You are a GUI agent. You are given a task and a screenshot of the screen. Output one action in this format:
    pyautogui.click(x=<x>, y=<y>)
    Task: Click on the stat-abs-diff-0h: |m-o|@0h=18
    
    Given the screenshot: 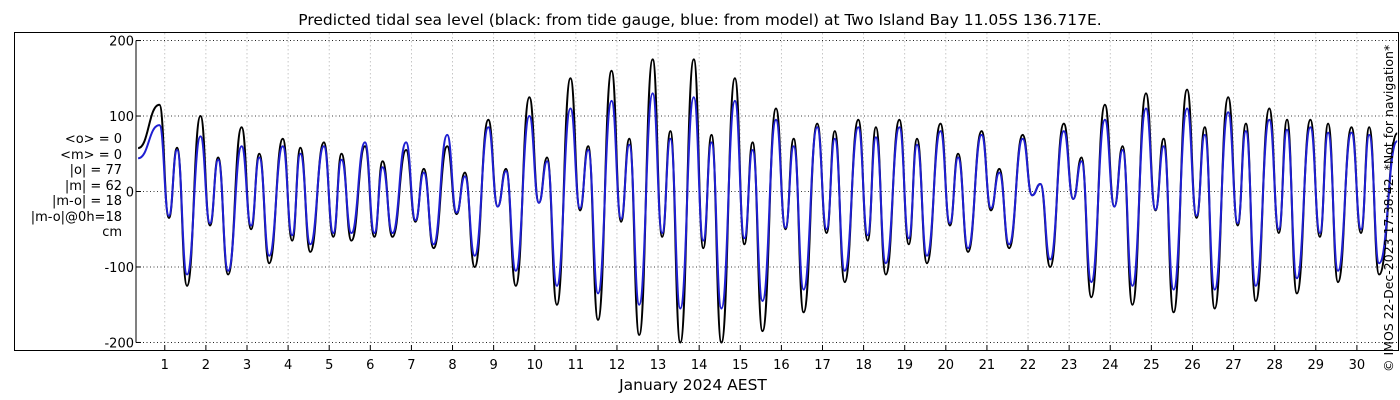 What is the action you would take?
    pyautogui.click(x=76, y=217)
    